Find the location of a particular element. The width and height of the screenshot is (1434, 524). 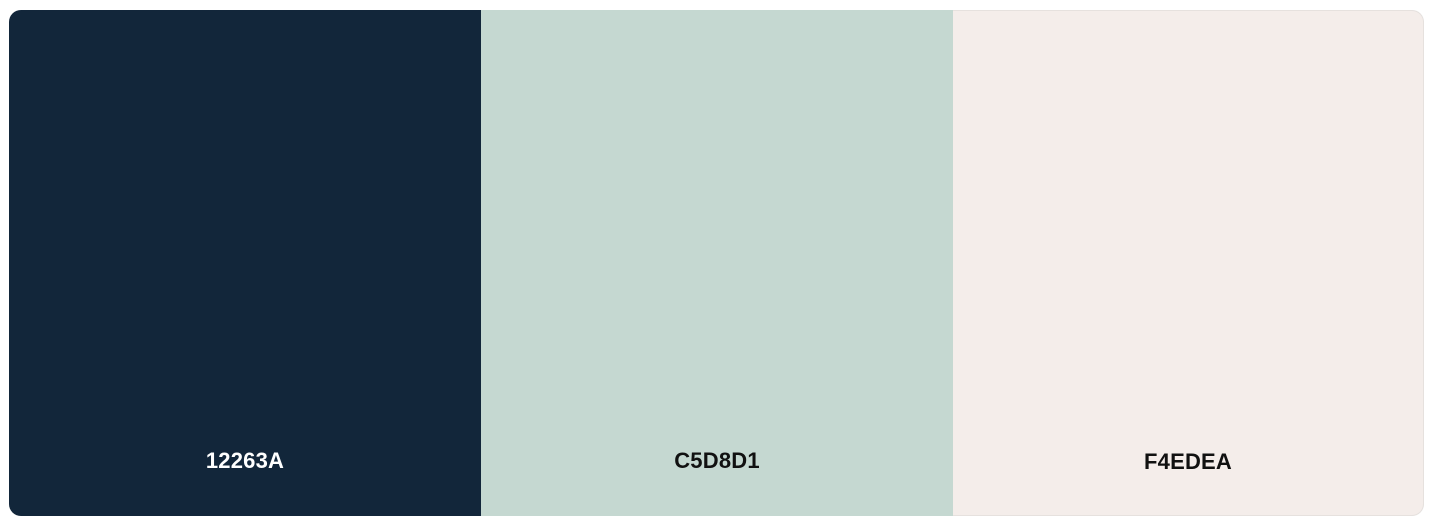

swatch-hex-label: F4EDEA is located at coordinates (1188, 461).